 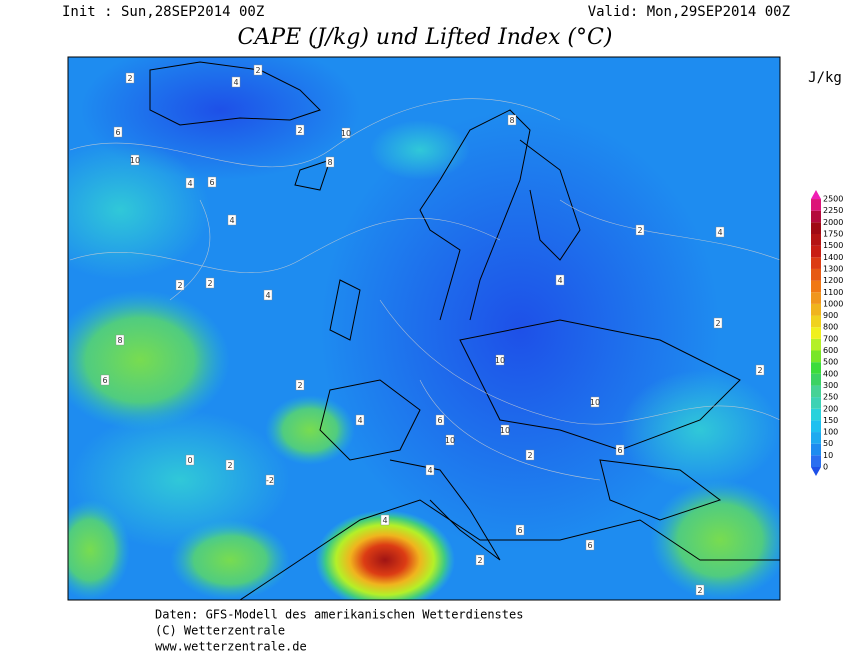 I want to click on colorbar-label: 0, so click(x=825, y=467).